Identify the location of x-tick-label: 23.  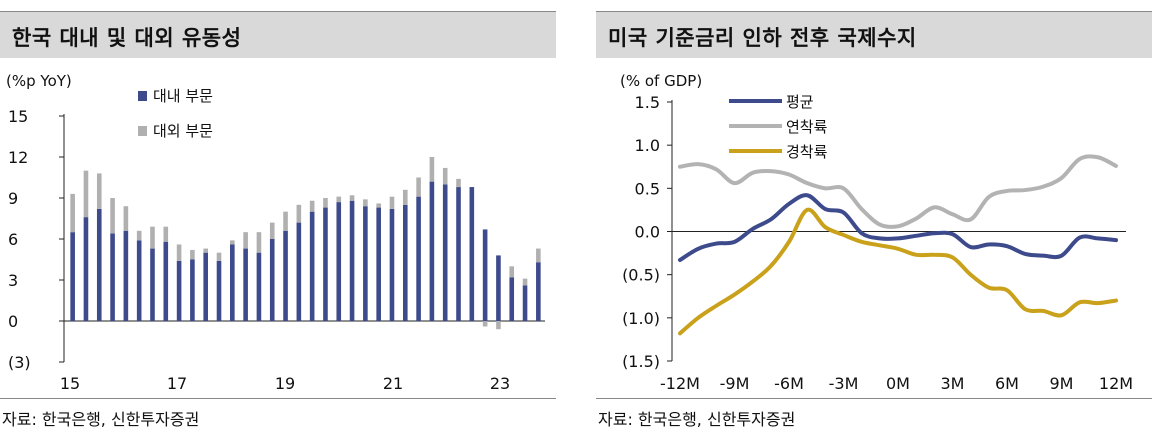
(500, 383).